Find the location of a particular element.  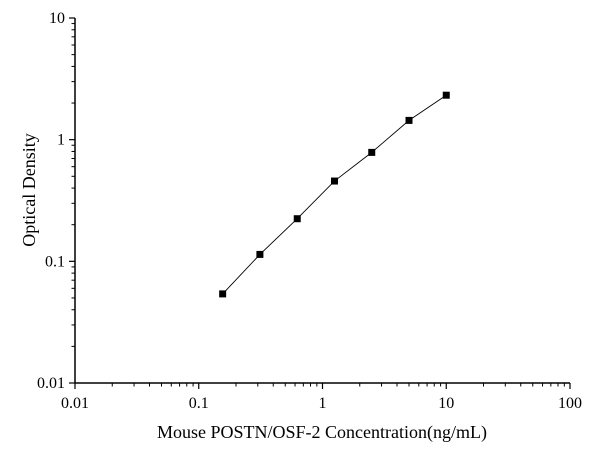

x-tick-label: 0.1 is located at coordinates (199, 403).